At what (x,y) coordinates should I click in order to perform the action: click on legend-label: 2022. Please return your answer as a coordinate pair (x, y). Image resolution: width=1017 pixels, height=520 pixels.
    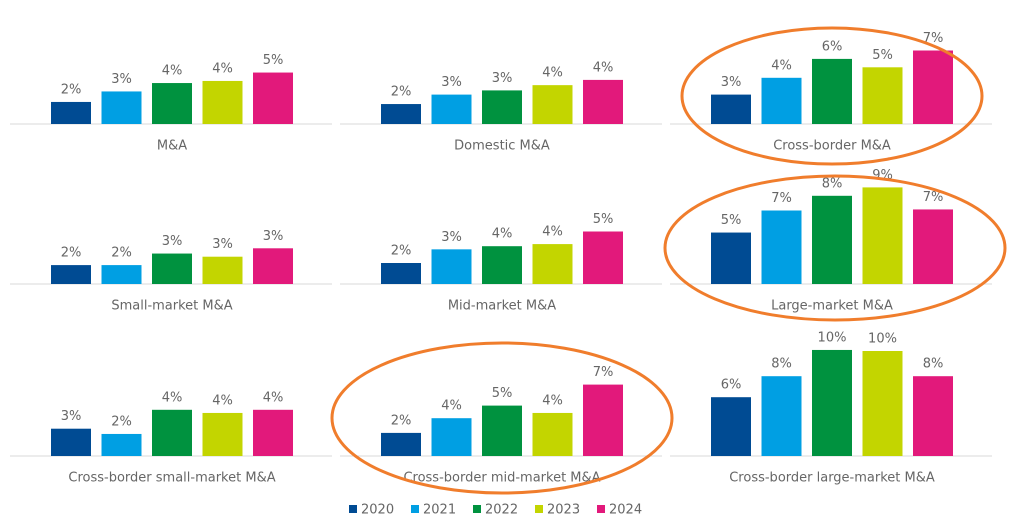
    Looking at the image, I should click on (501, 510).